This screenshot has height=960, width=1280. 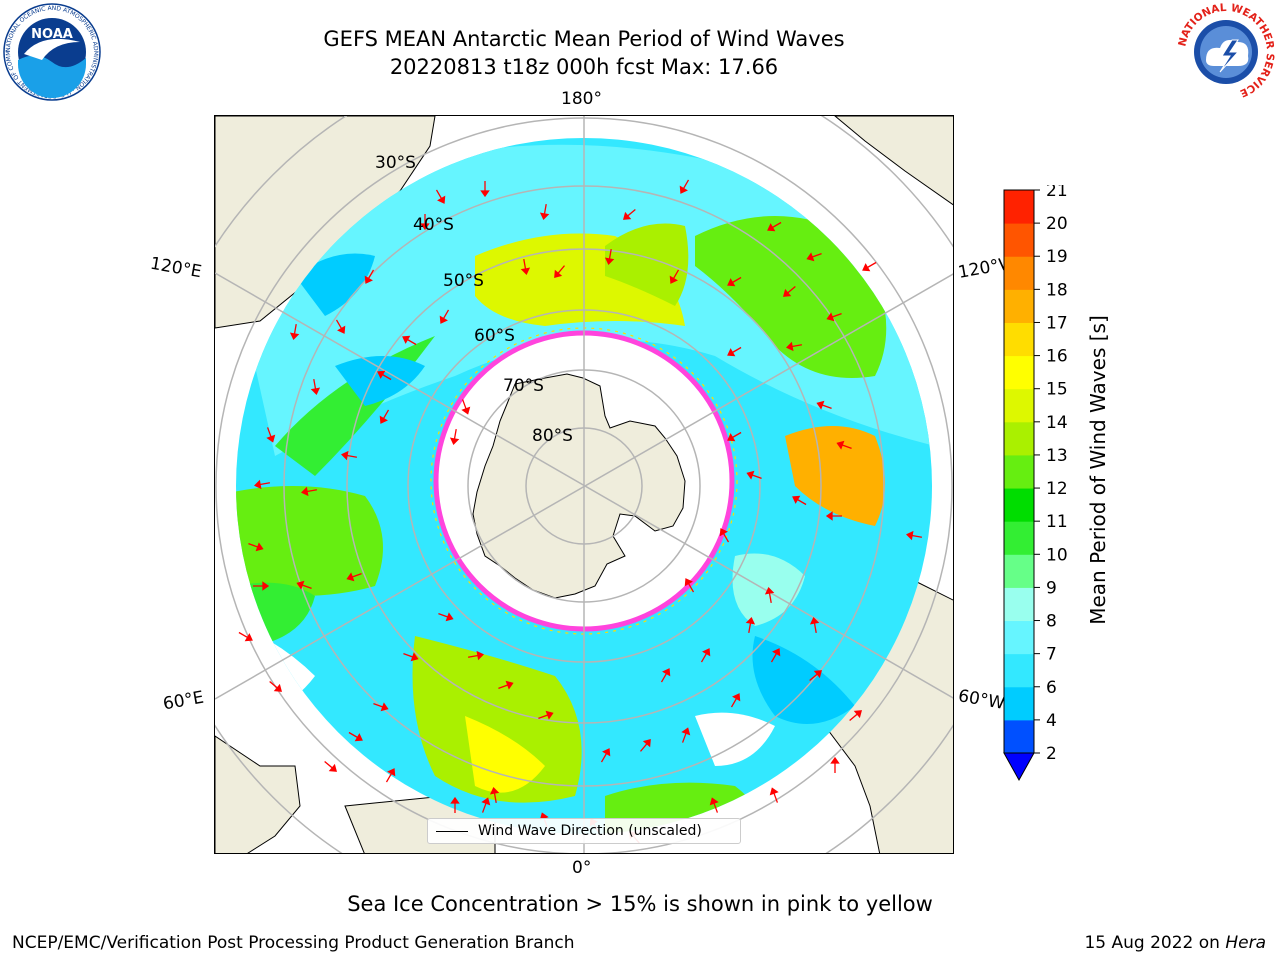 What do you see at coordinates (1019, 471) in the screenshot?
I see `colorbar-frame` at bounding box center [1019, 471].